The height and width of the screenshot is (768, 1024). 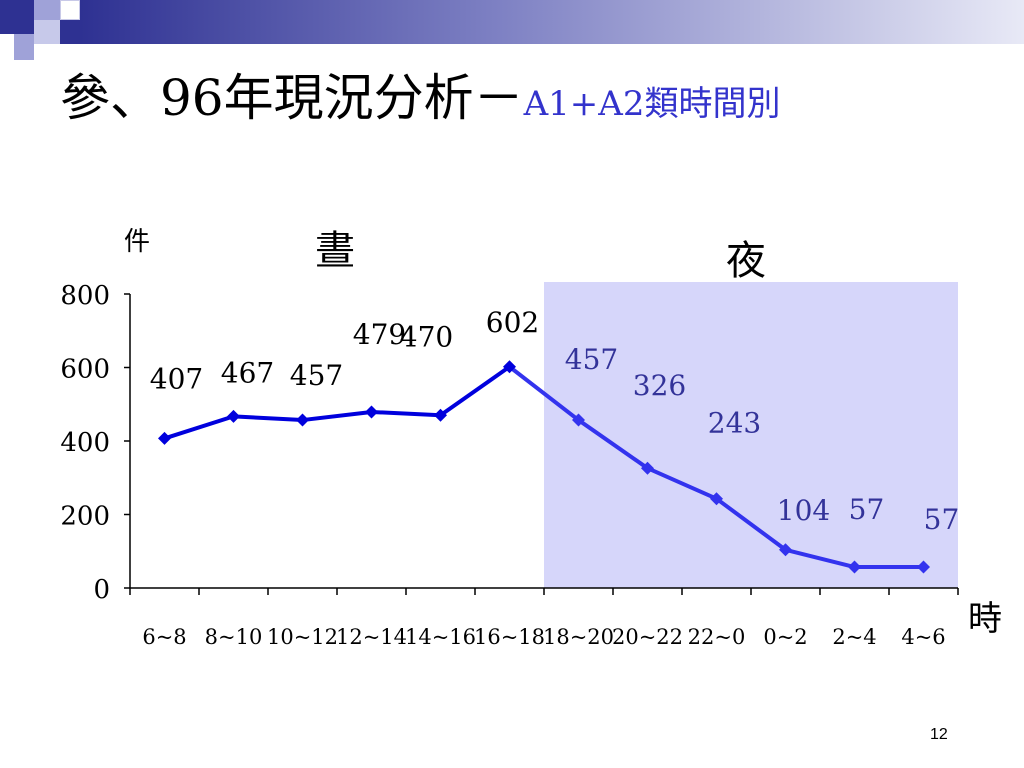 What do you see at coordinates (302, 637) in the screenshot?
I see `x-tick-label: 10~12` at bounding box center [302, 637].